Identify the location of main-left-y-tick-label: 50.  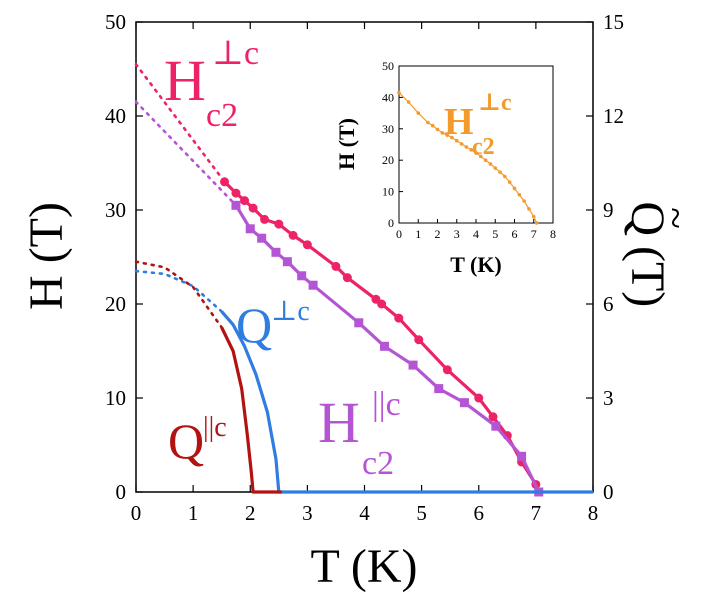
(115, 22).